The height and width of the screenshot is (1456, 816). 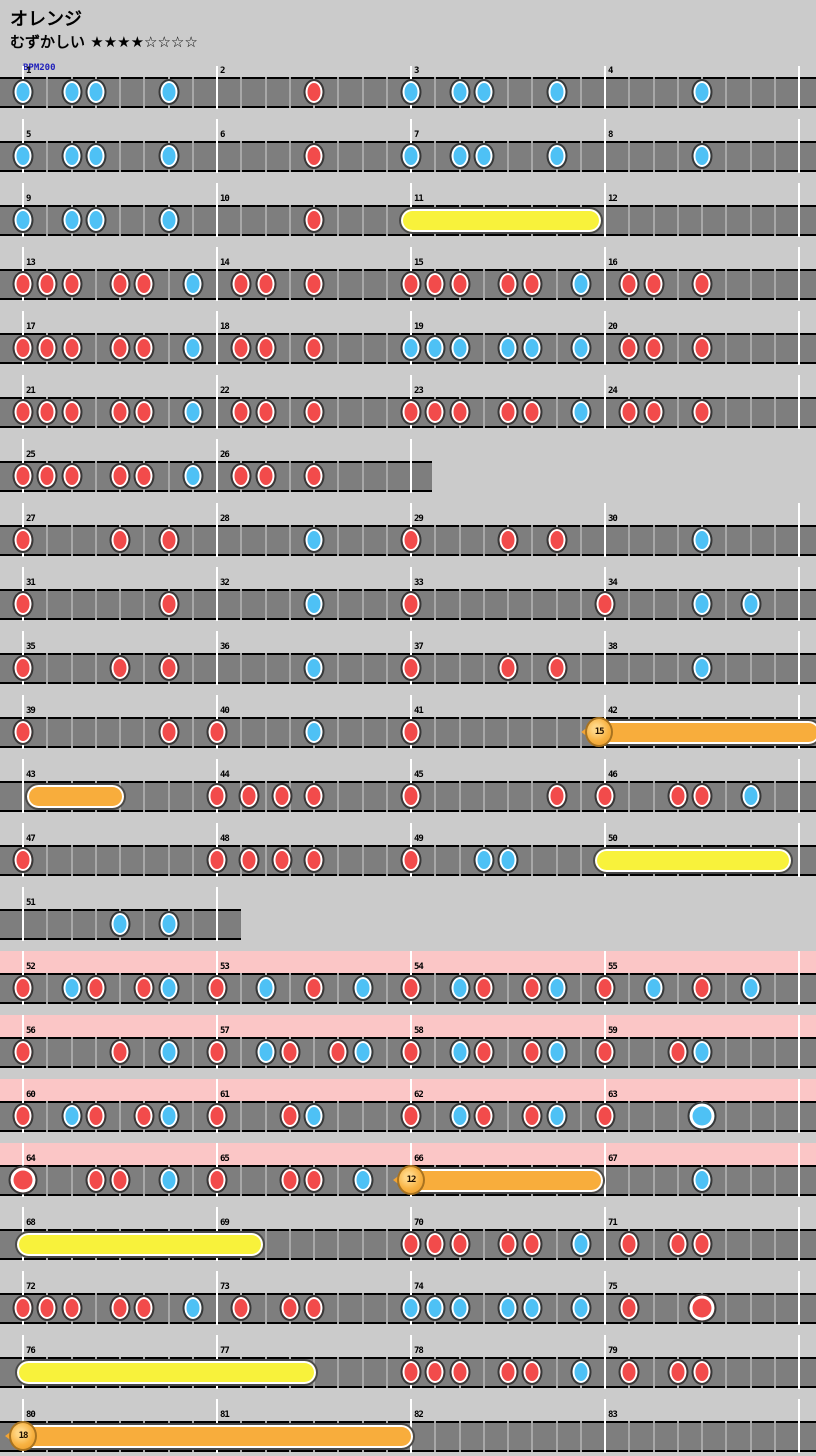 I want to click on measure-number: 66, so click(x=419, y=1159).